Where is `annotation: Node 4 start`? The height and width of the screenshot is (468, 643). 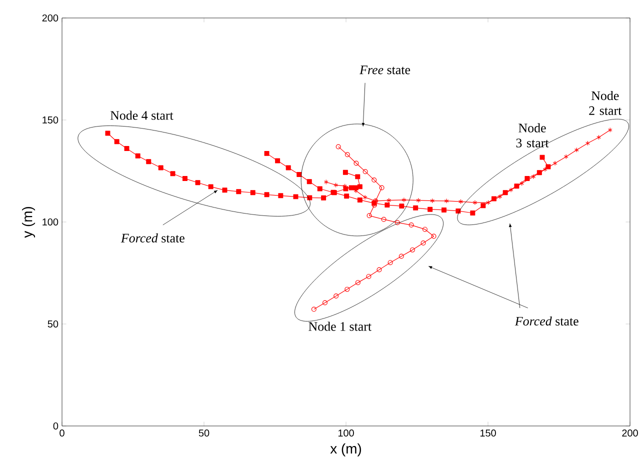 annotation: Node 4 start is located at coordinates (142, 115).